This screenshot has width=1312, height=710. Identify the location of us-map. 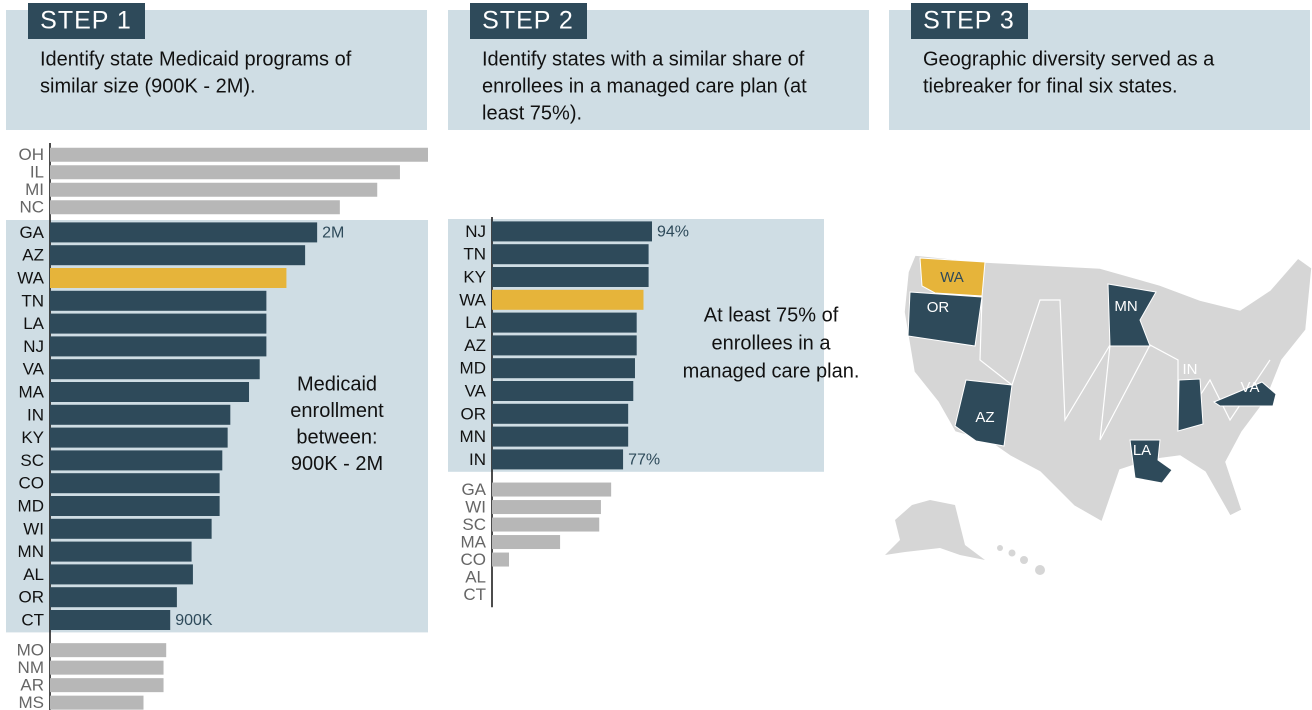
(1098, 414).